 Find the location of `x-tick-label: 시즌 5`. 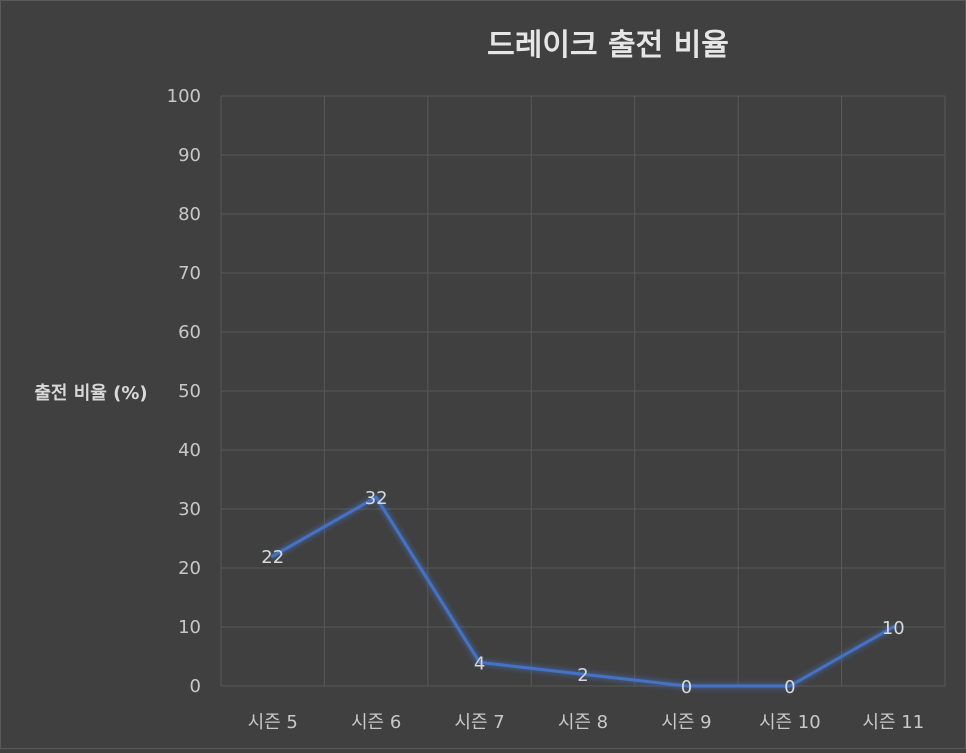

x-tick-label: 시즌 5 is located at coordinates (273, 722).